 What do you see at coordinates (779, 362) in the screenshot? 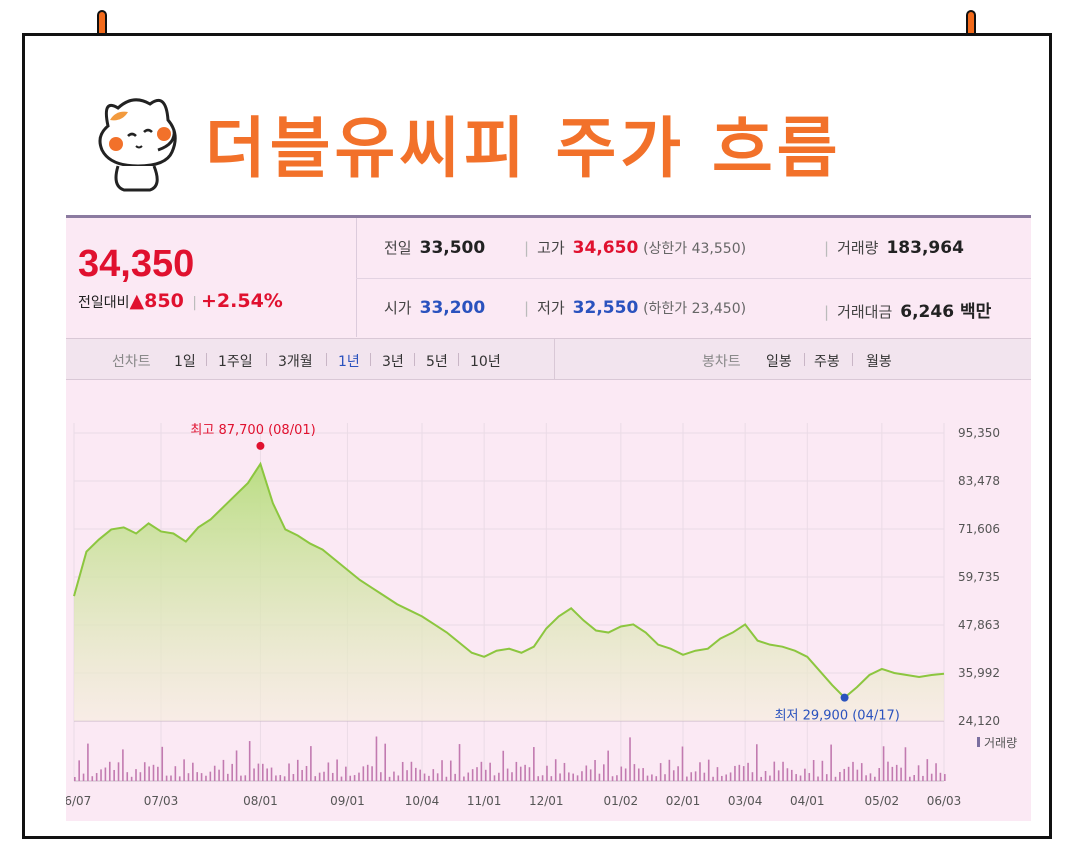
I see `tab-daily: 일봉` at bounding box center [779, 362].